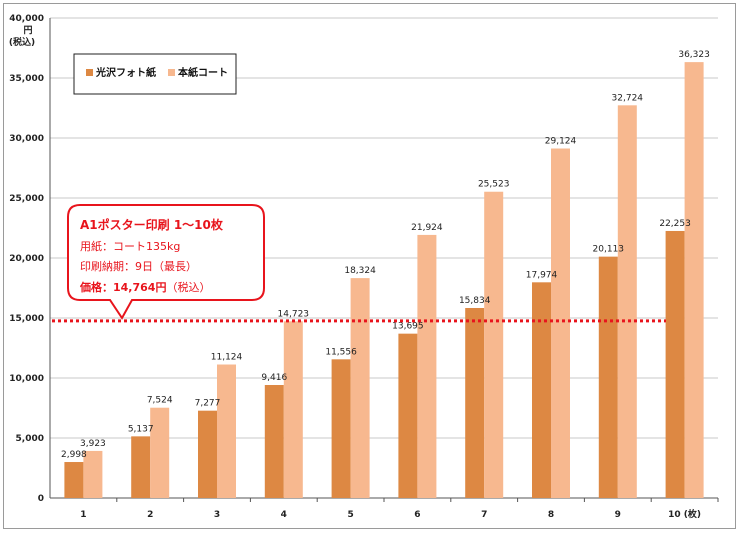 The width and height of the screenshot is (740, 534). What do you see at coordinates (93, 444) in the screenshot?
I see `data-label: 3,923` at bounding box center [93, 444].